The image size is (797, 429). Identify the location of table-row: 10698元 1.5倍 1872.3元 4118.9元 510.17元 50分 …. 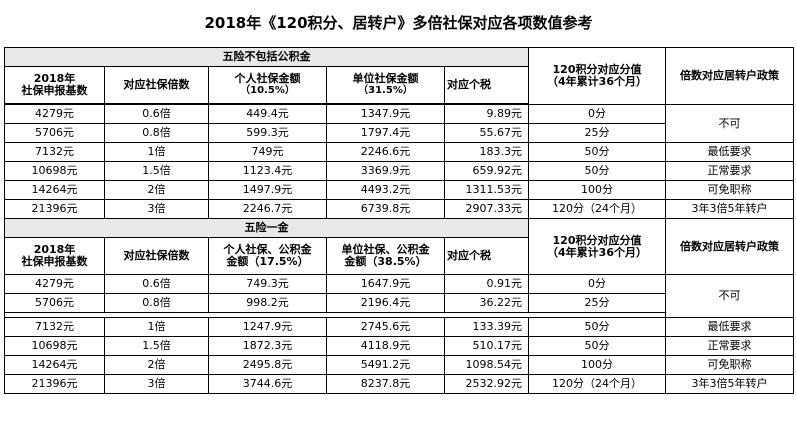
(399, 346).